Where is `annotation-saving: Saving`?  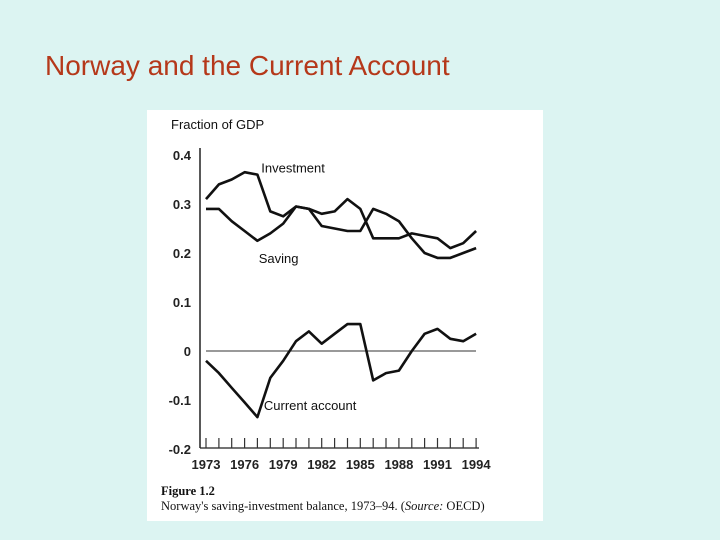 annotation-saving: Saving is located at coordinates (279, 258).